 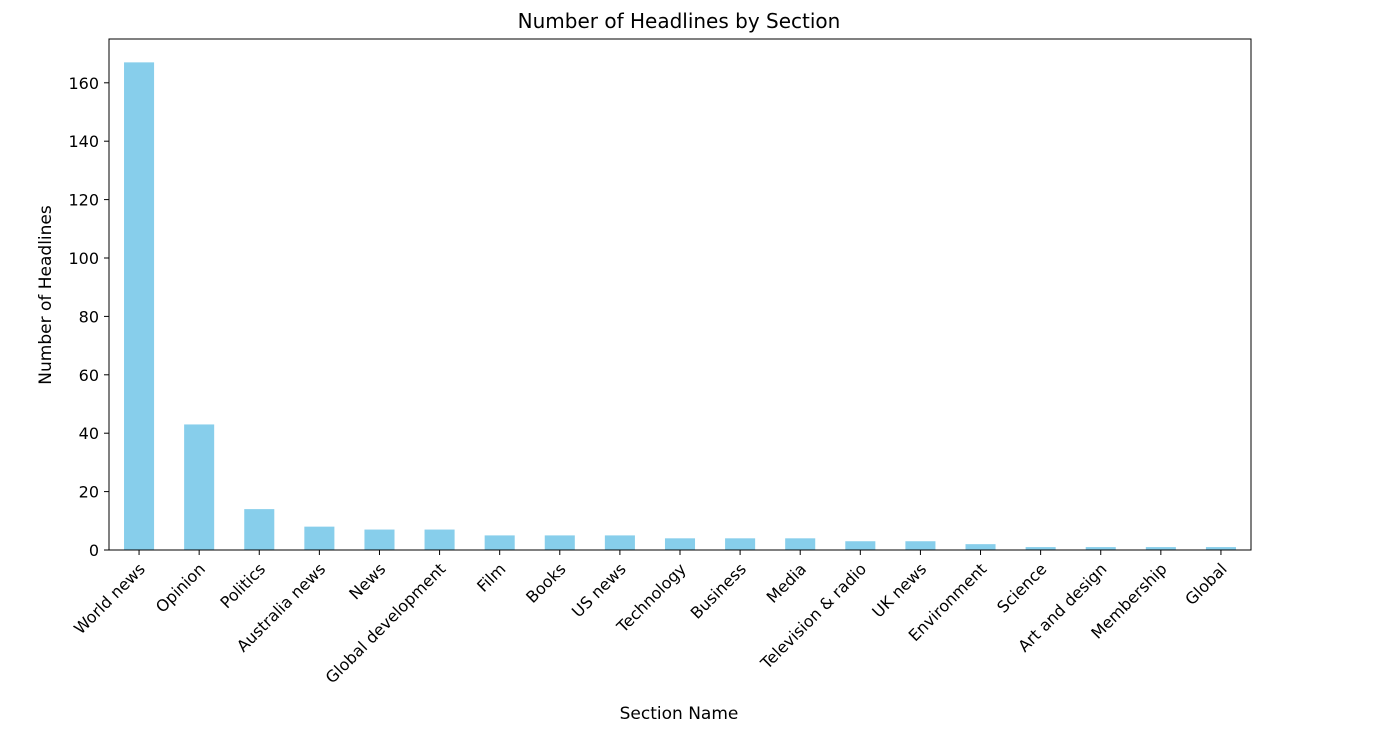 What do you see at coordinates (386, 623) in the screenshot?
I see `x-tick-label: Global development` at bounding box center [386, 623].